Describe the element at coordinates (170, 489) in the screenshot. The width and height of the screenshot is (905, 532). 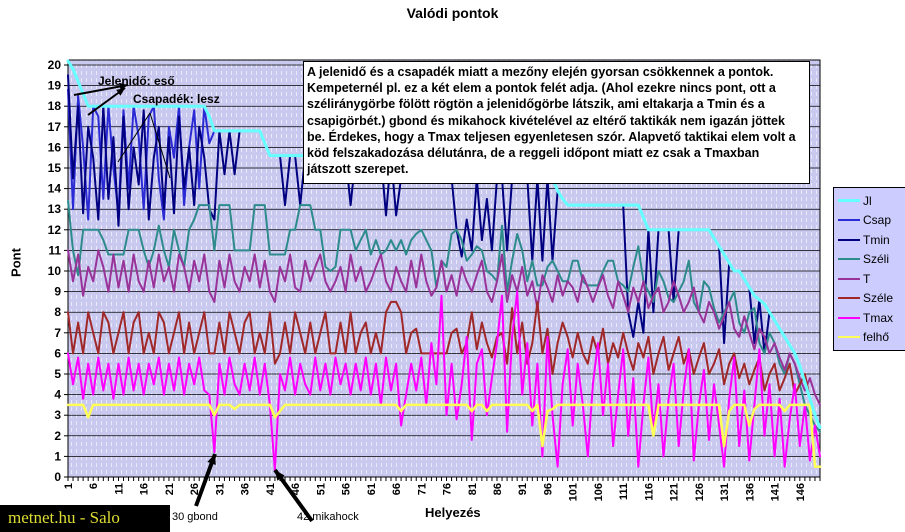
I see `svg-text: 21` at that location.